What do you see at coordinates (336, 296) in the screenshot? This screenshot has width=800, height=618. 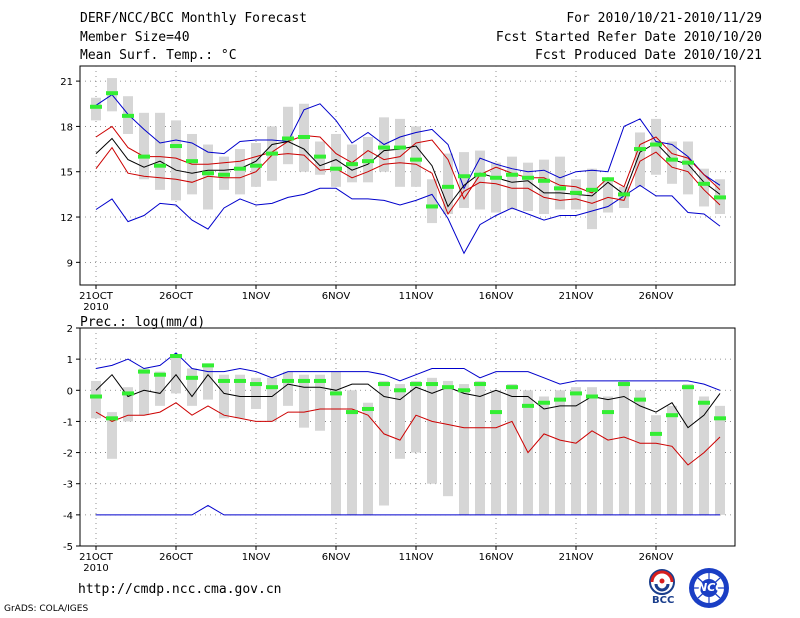 I see `x-tick-label: 6NOV` at bounding box center [336, 296].